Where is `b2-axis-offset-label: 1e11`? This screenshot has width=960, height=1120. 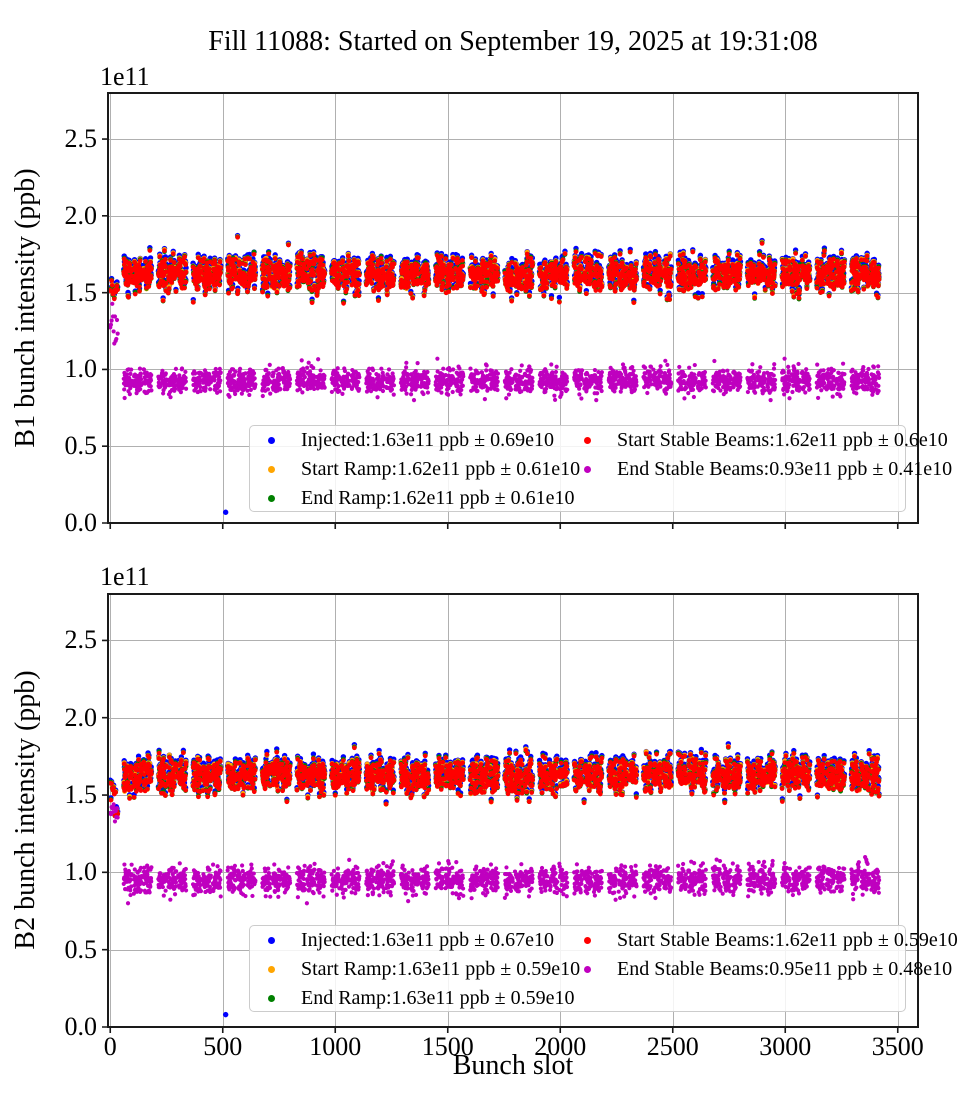 b2-axis-offset-label: 1e11 is located at coordinates (125, 576).